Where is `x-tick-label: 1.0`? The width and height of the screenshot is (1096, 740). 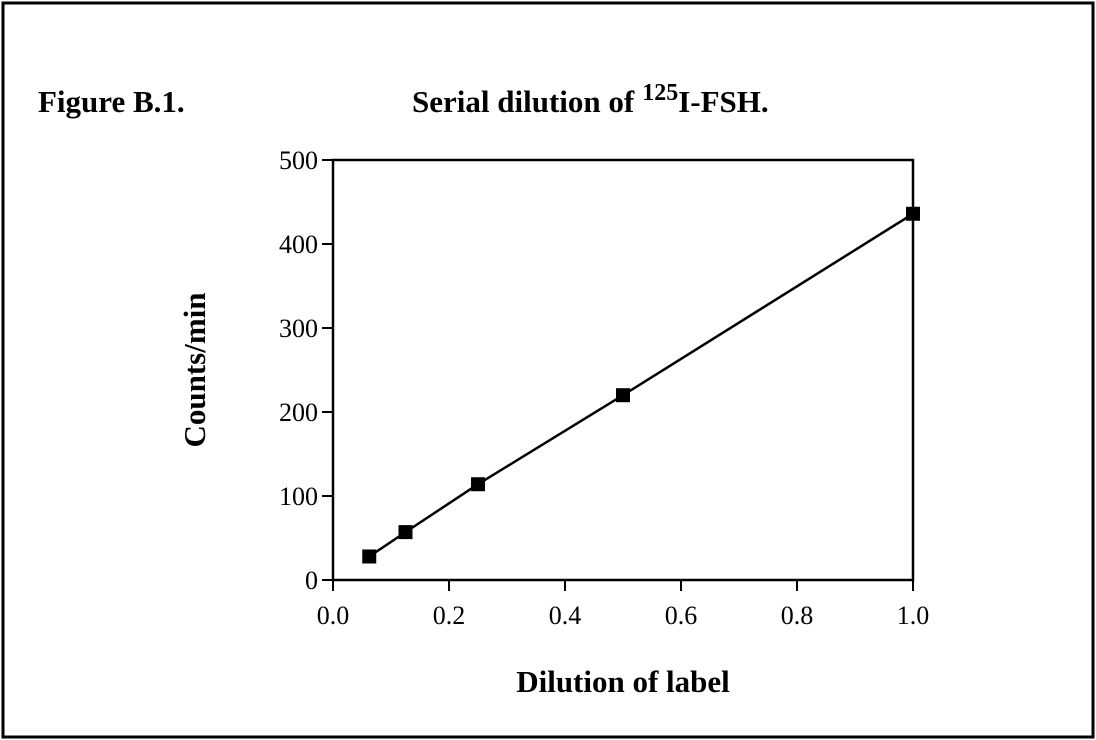 x-tick-label: 1.0 is located at coordinates (913, 615).